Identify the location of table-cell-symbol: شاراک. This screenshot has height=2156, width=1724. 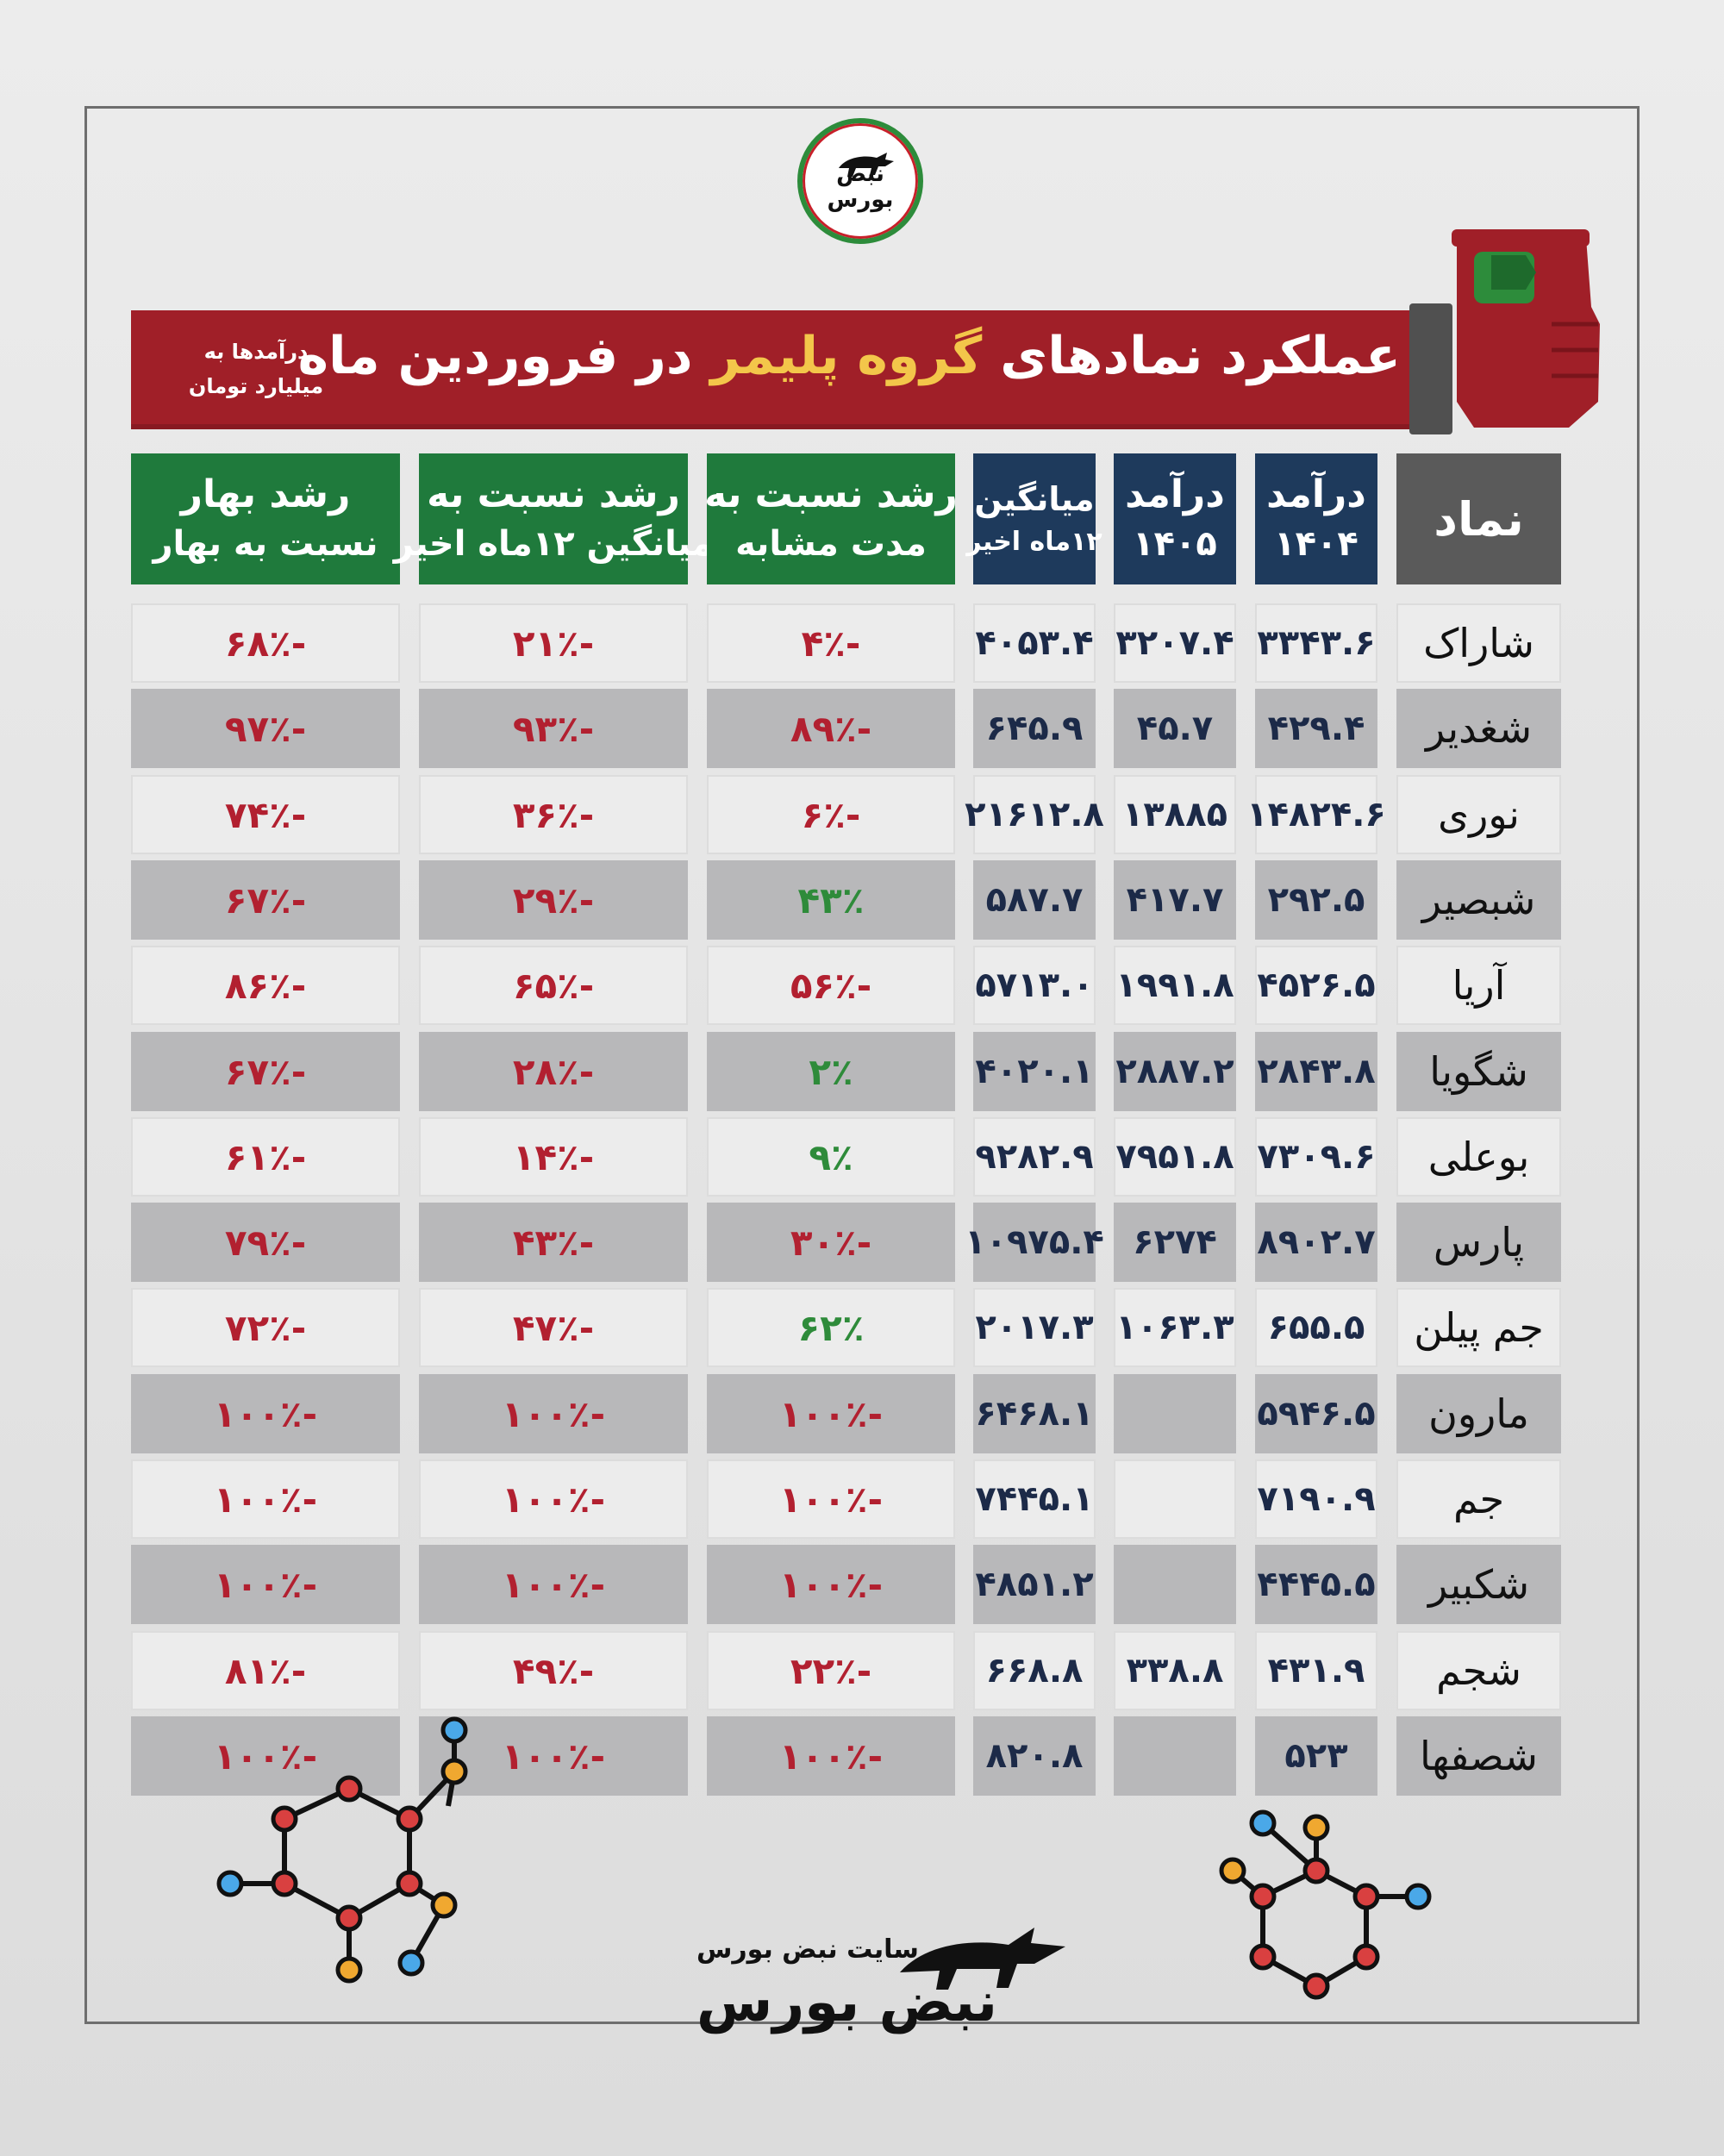
(1478, 643).